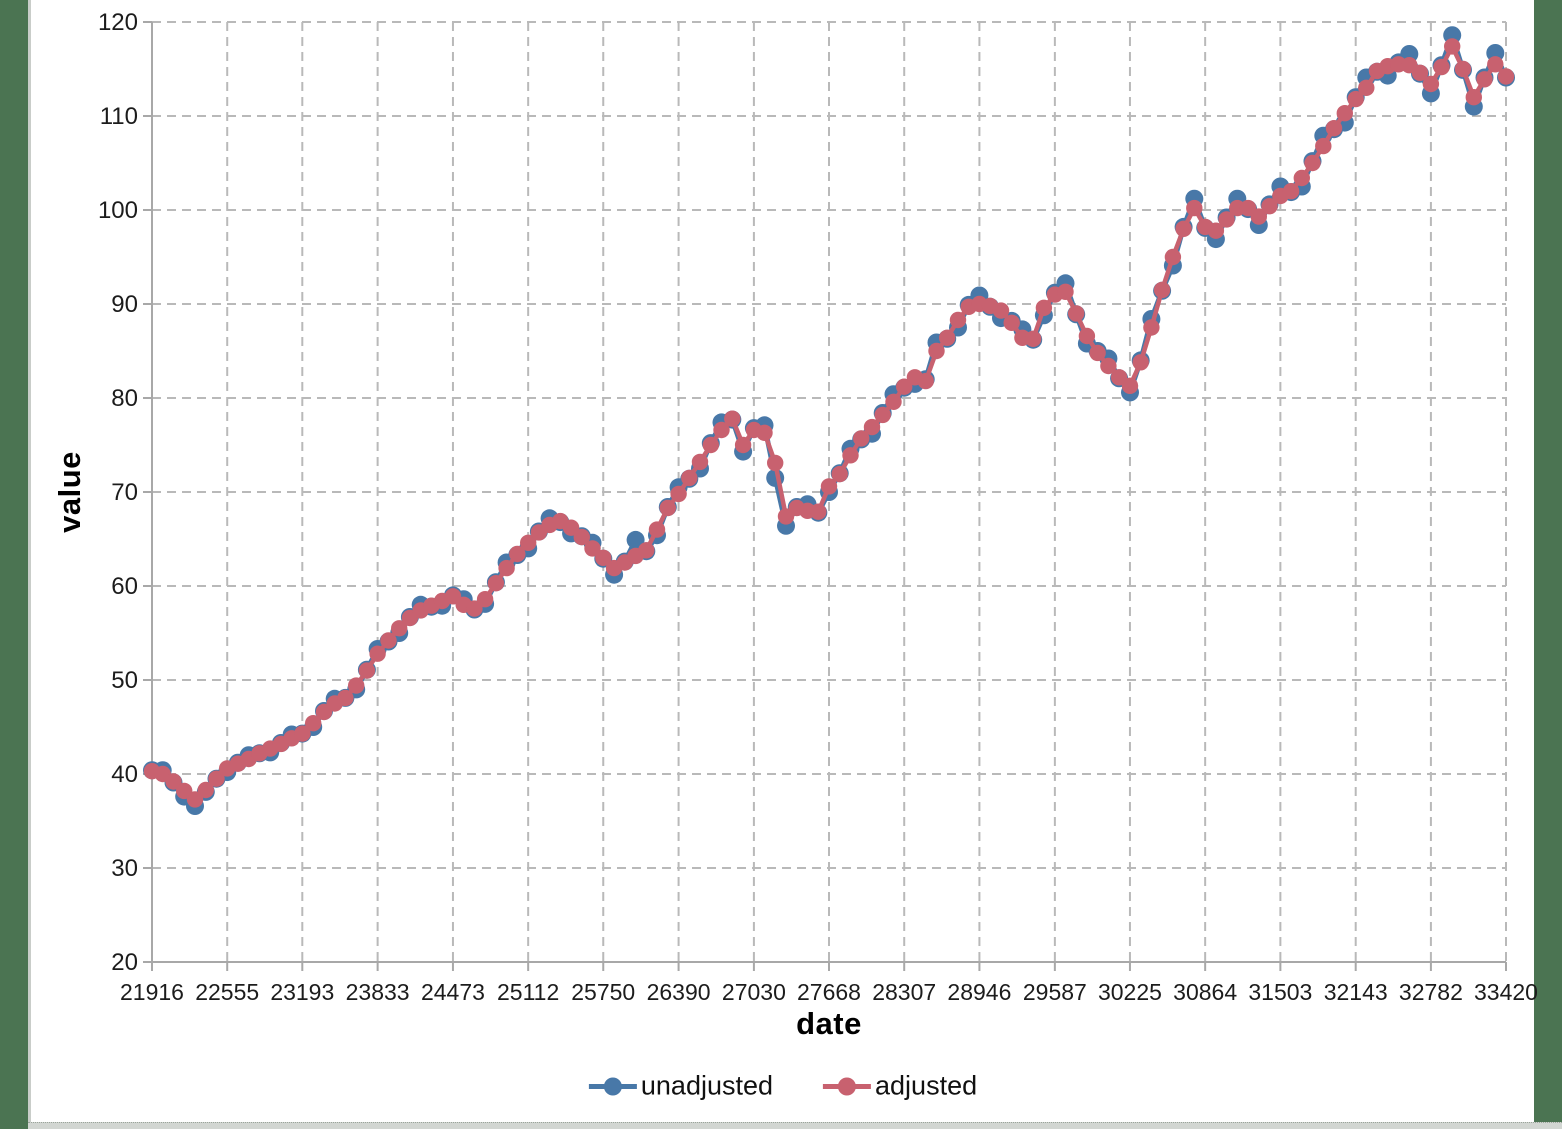 The height and width of the screenshot is (1129, 1562). I want to click on series-marker-unadjusted, so click(635, 539).